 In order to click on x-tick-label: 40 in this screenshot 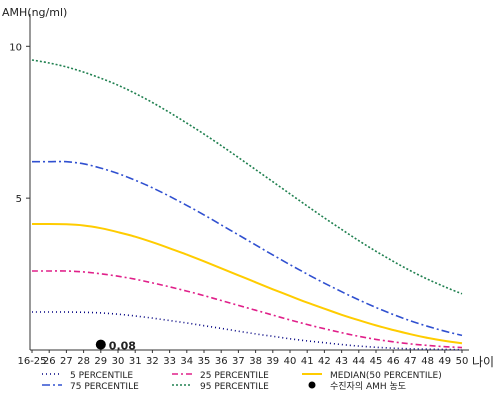, I will do `click(290, 361)`.